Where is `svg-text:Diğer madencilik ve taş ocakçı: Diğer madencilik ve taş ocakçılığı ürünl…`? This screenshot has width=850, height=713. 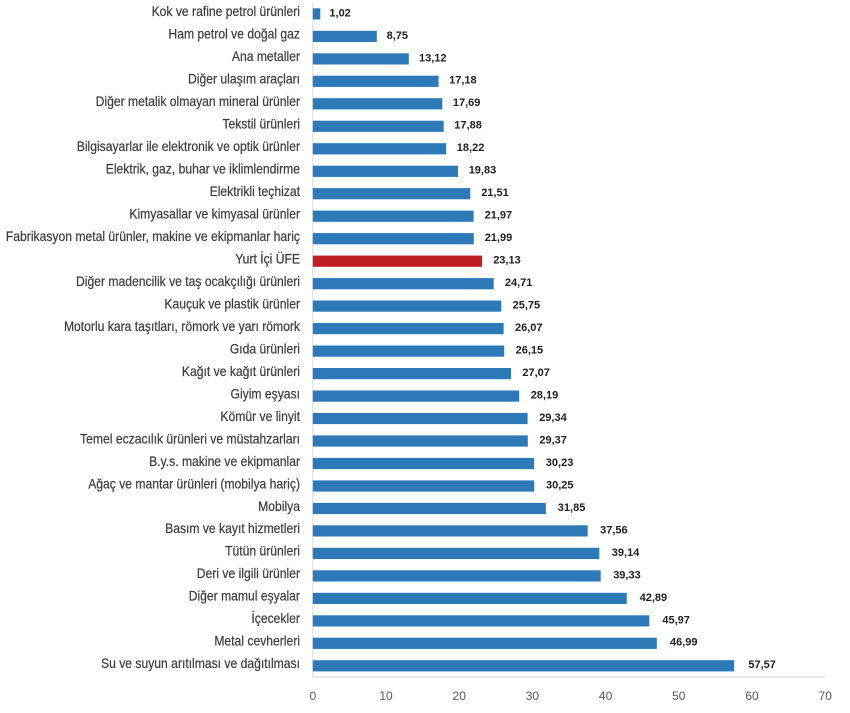 svg-text:Diğer madencilik ve taş ocakçı: Diğer madencilik ve taş ocakçılığı ürünl… is located at coordinates (188, 281).